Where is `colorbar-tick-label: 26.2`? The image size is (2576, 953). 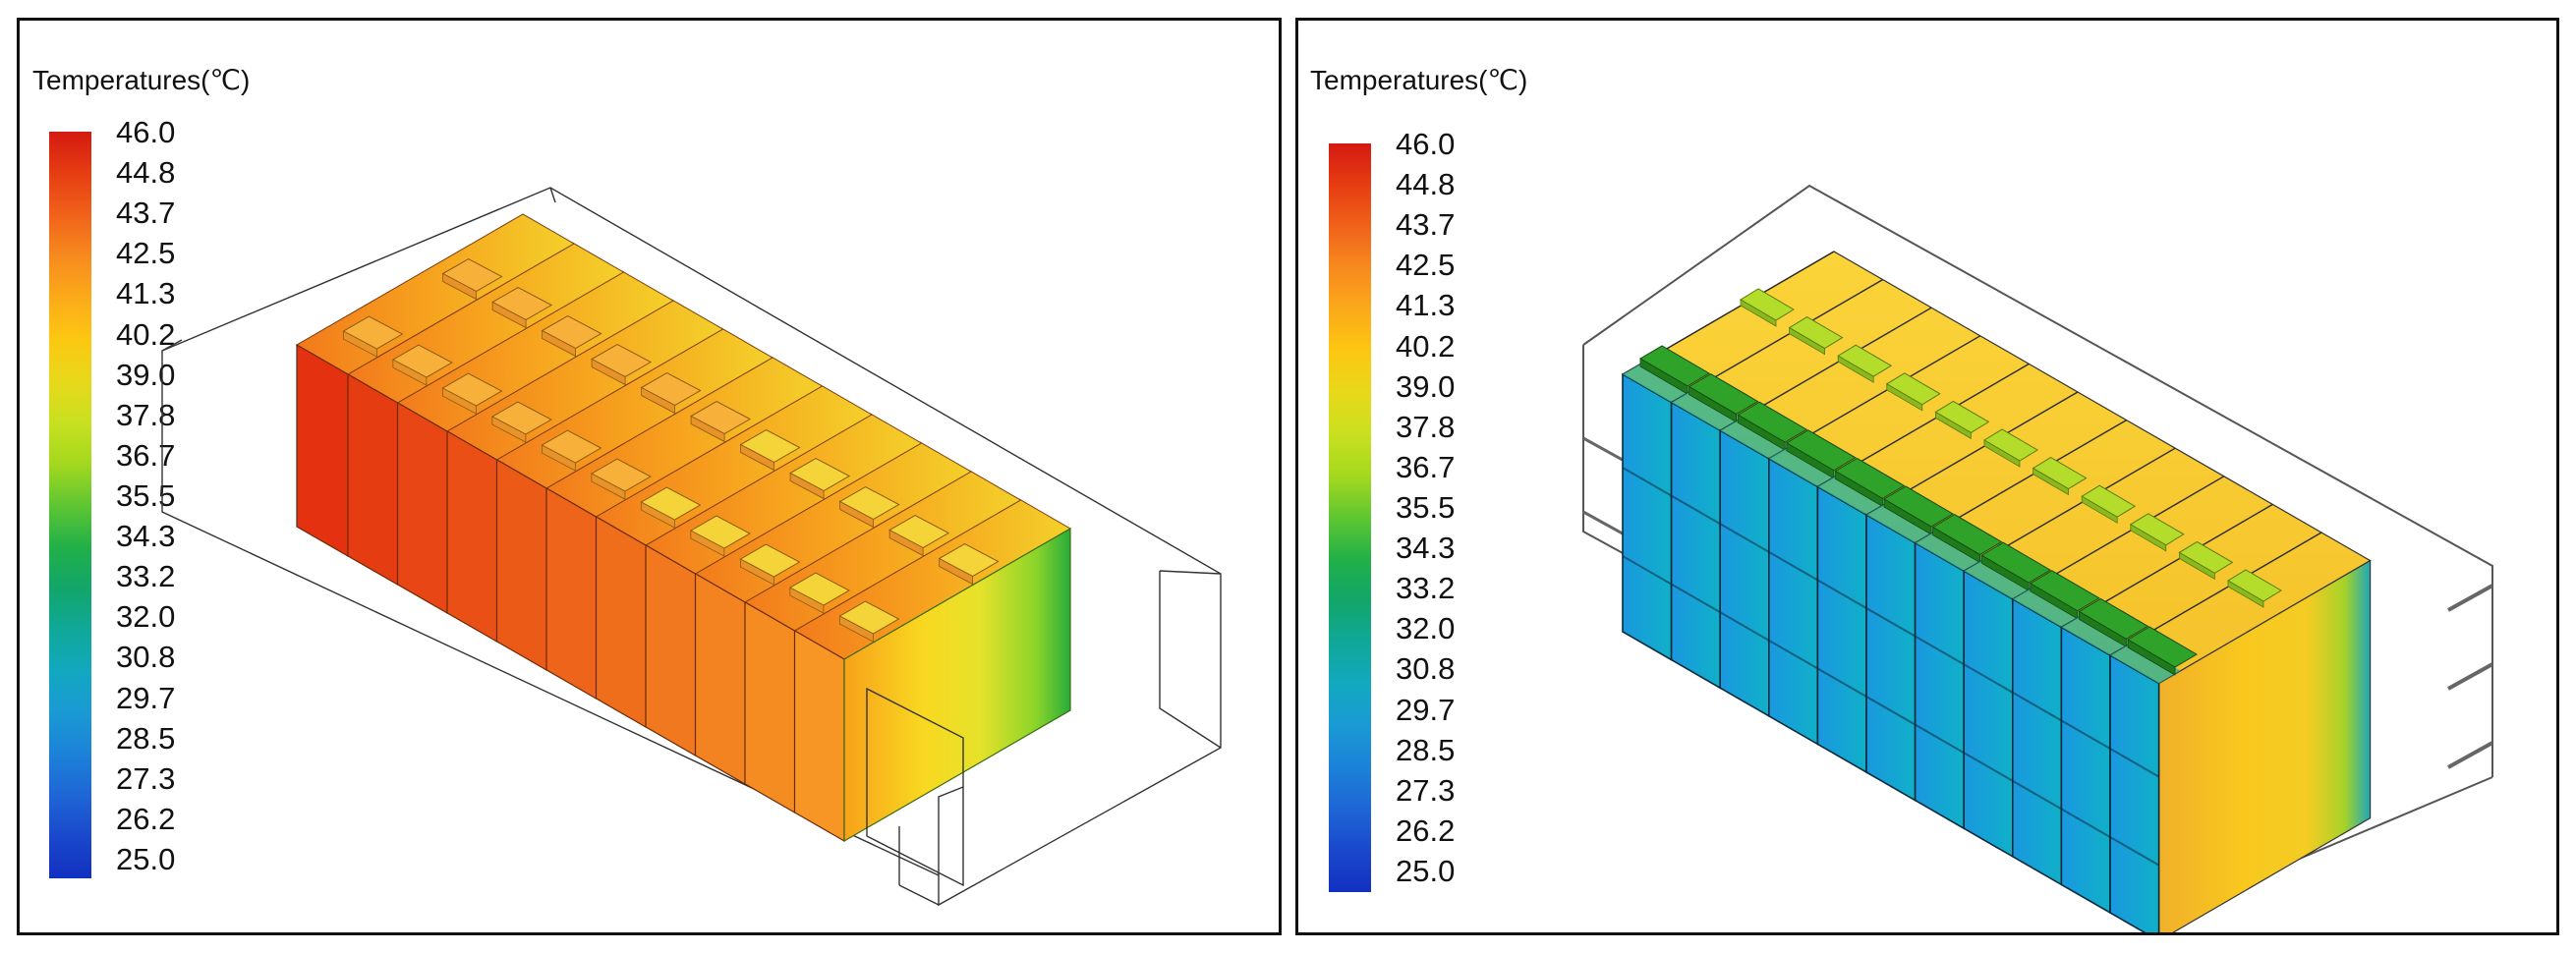 colorbar-tick-label: 26.2 is located at coordinates (146, 818).